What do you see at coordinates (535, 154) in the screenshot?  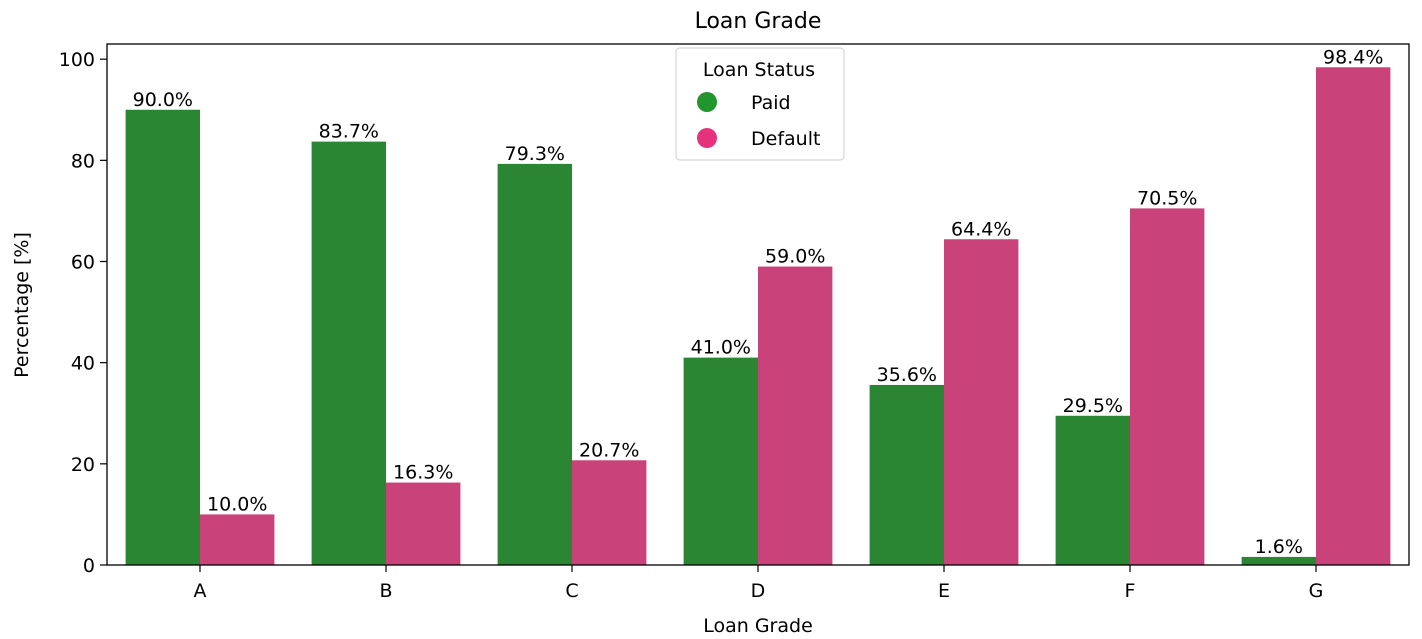 I see `bar-label-paid-c: 79.3%` at bounding box center [535, 154].